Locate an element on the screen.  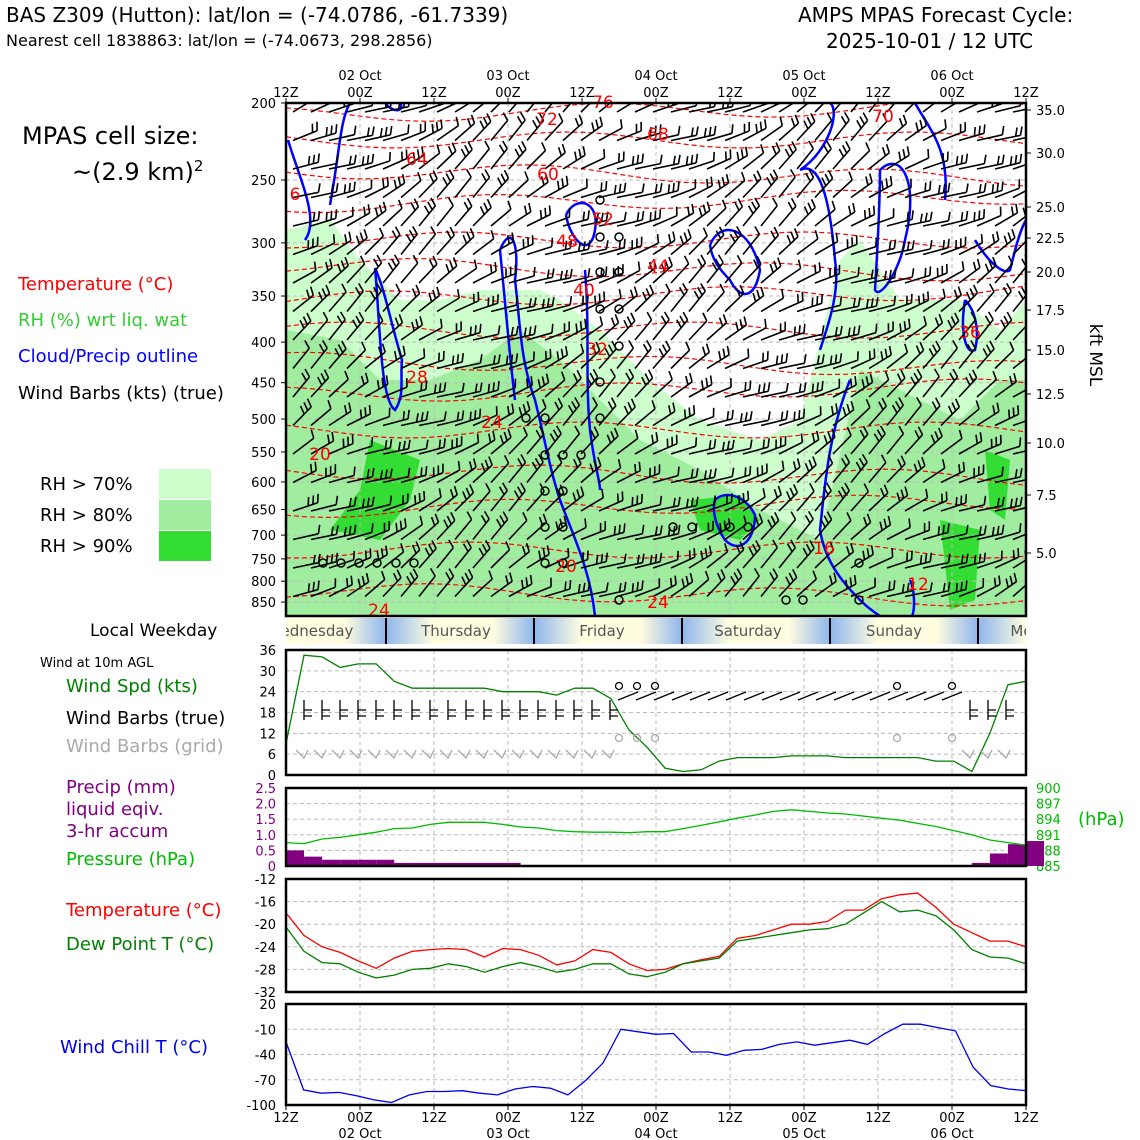
left-tick-label: 850 is located at coordinates (263, 603).